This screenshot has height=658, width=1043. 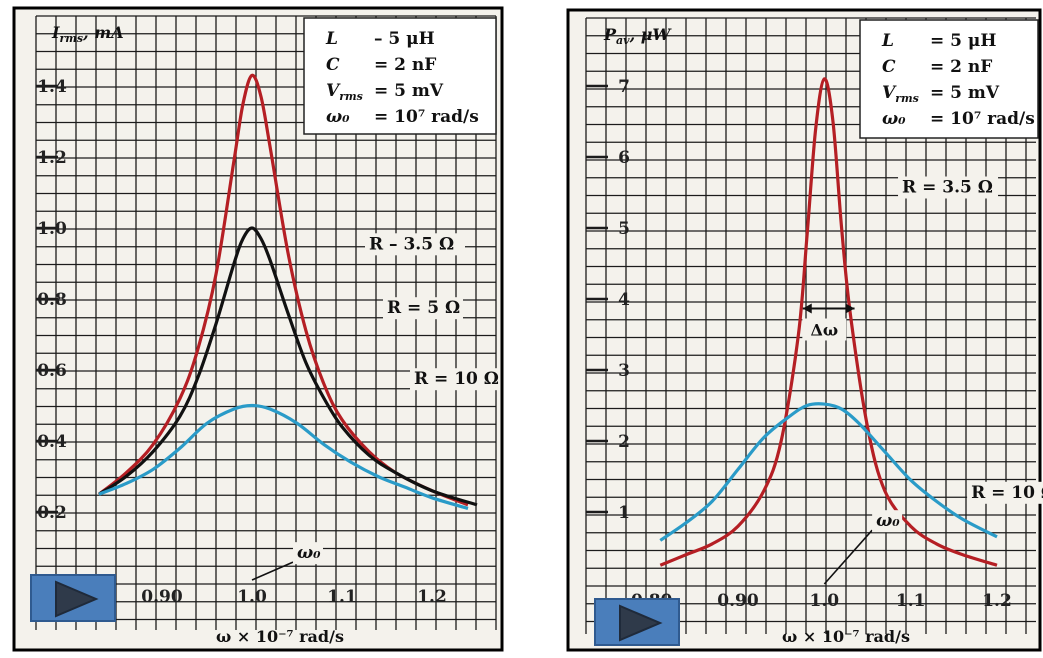 I want to click on series-label: R = 5 Ω, so click(x=423, y=308).